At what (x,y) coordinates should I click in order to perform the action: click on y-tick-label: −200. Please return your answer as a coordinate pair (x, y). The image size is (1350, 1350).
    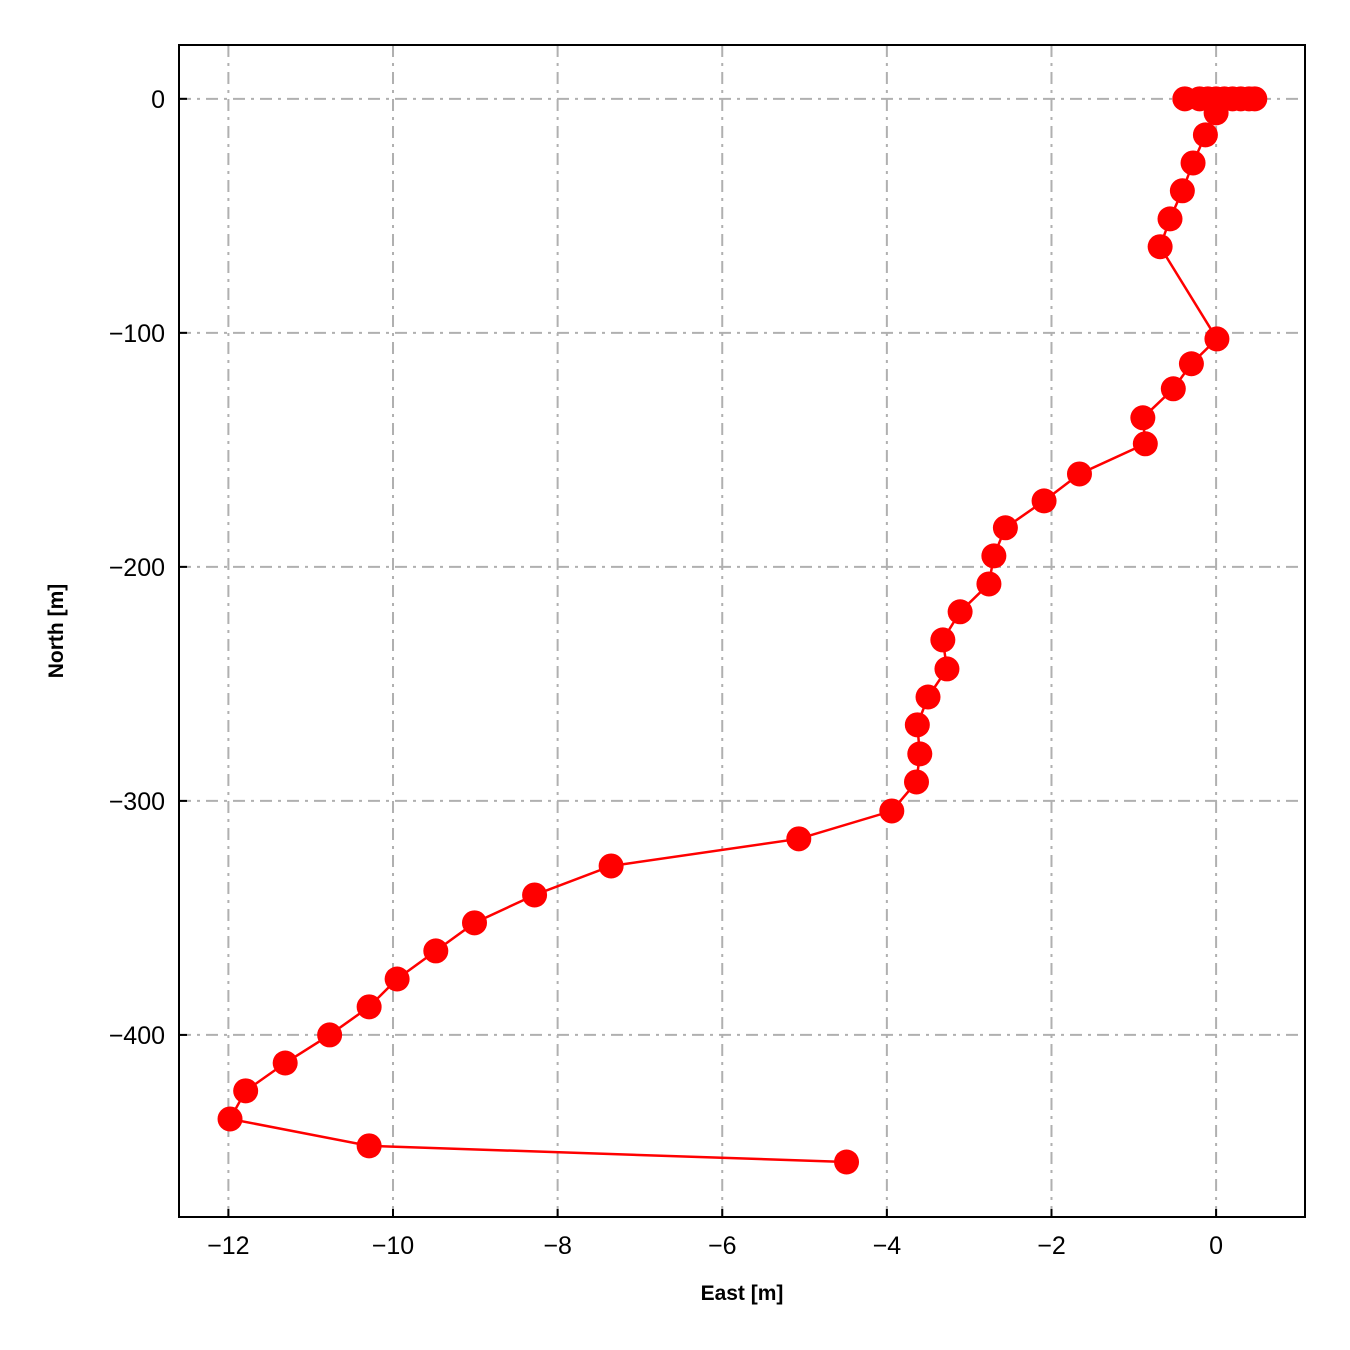
    Looking at the image, I should click on (137, 568).